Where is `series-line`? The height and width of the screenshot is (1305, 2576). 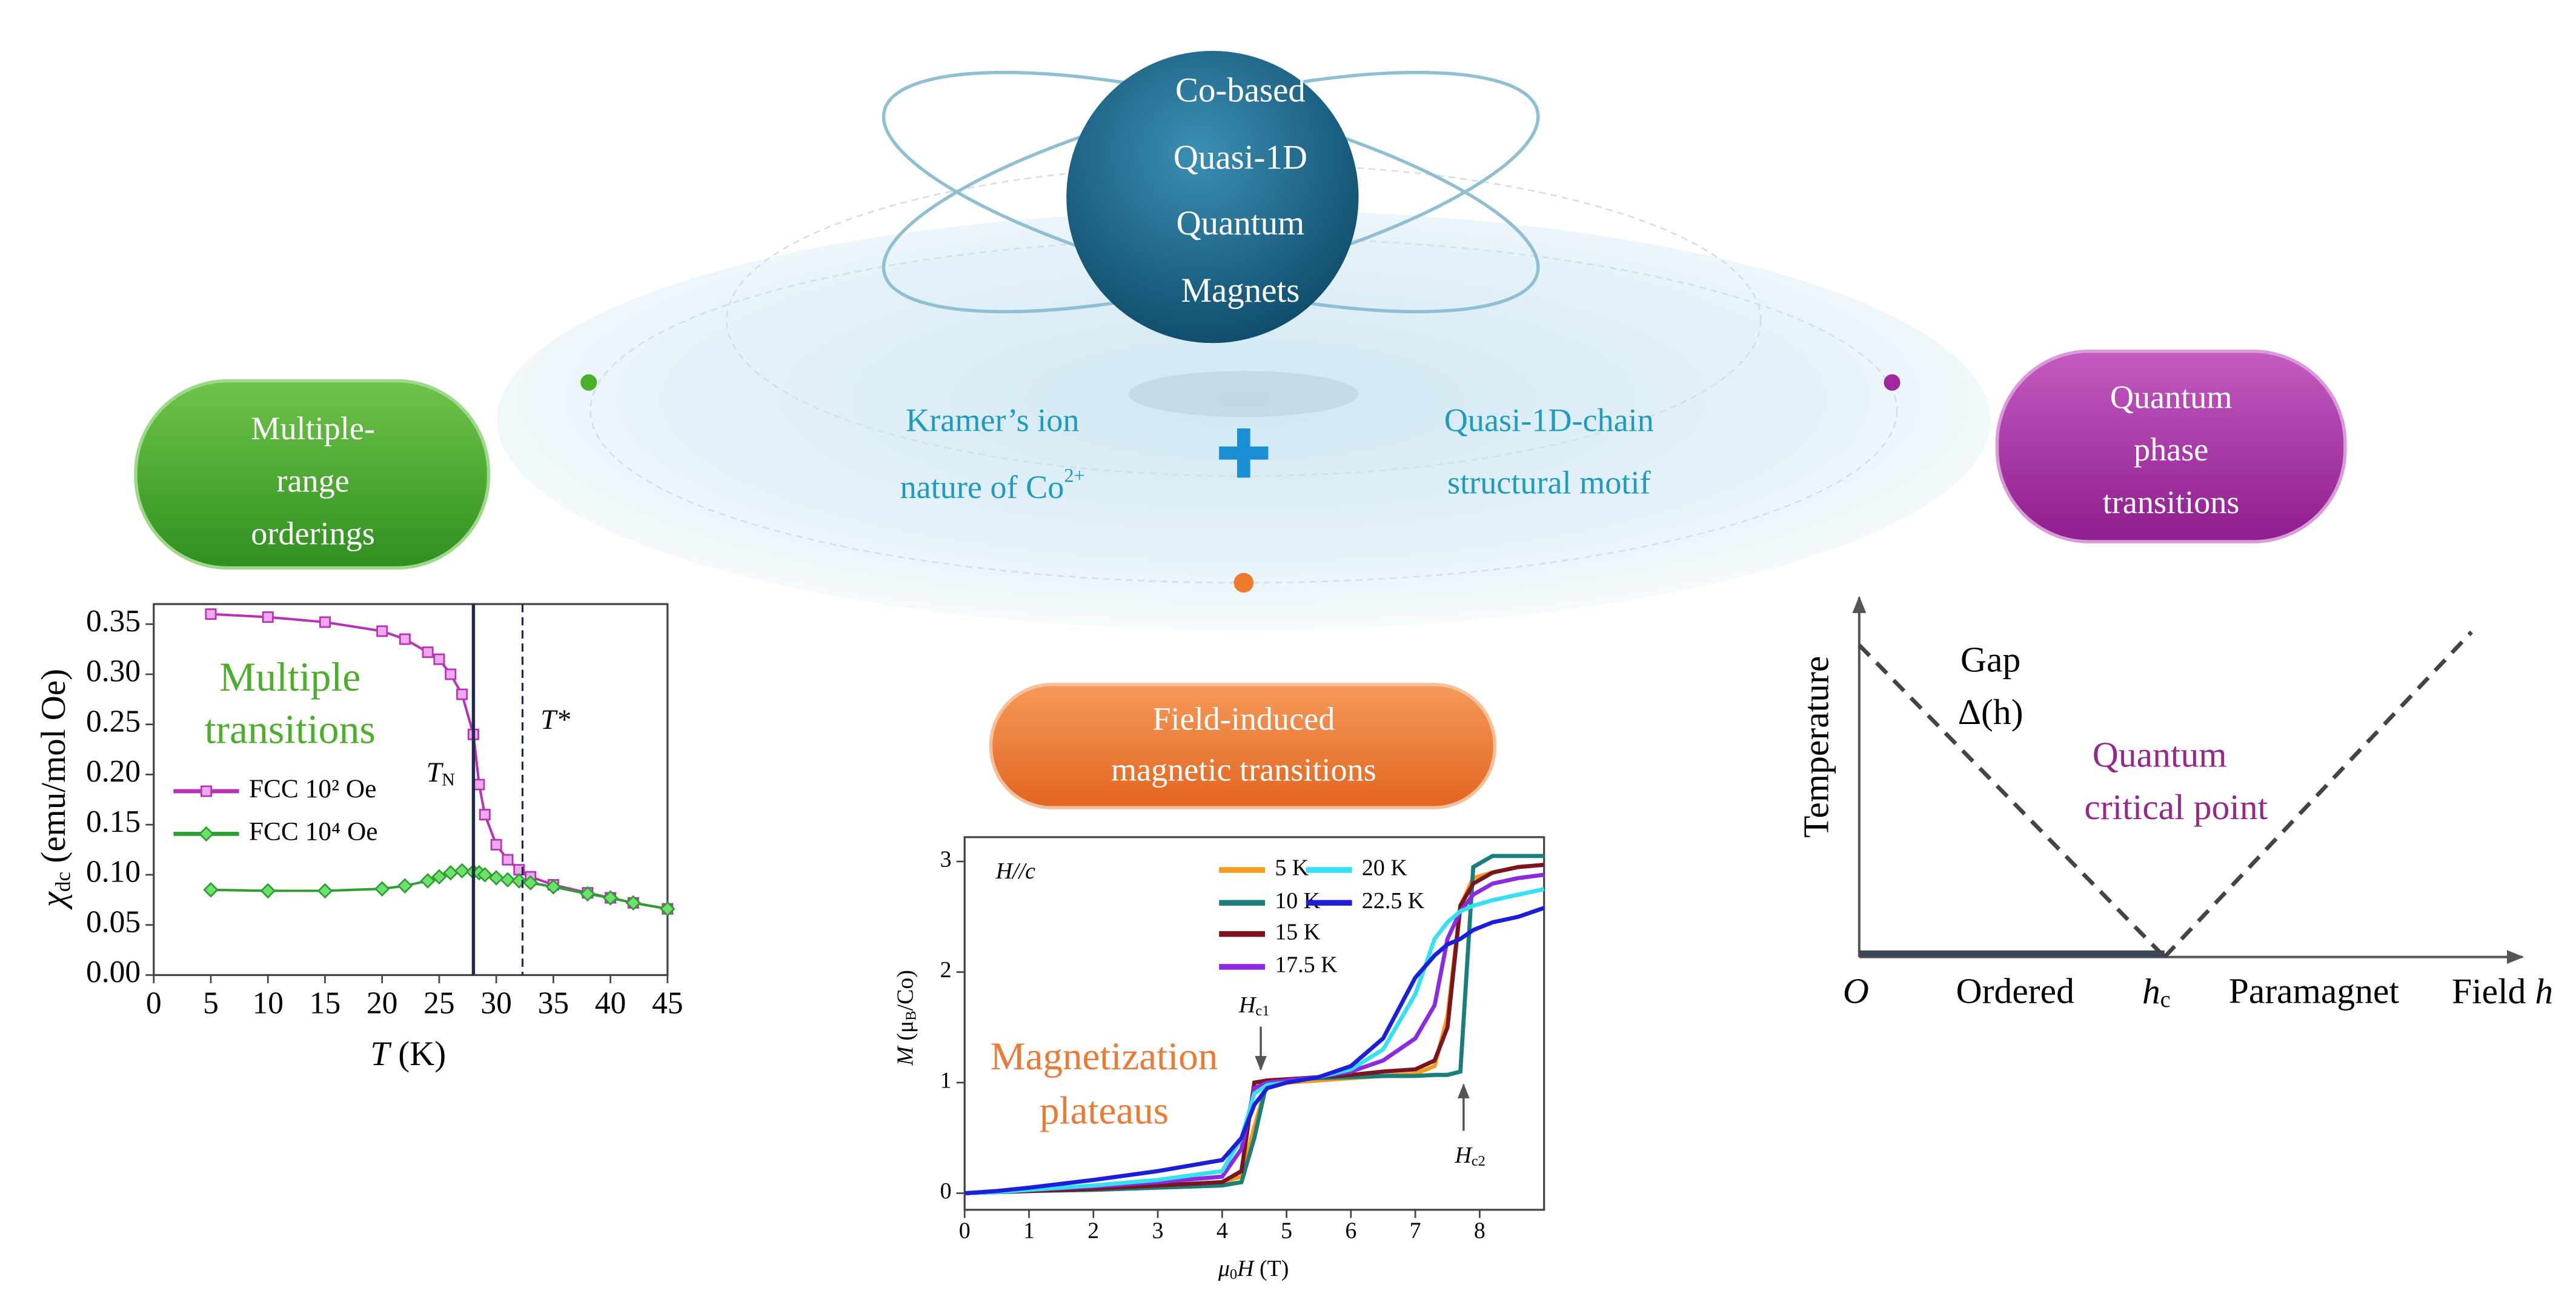 series-line is located at coordinates (1254, 1050).